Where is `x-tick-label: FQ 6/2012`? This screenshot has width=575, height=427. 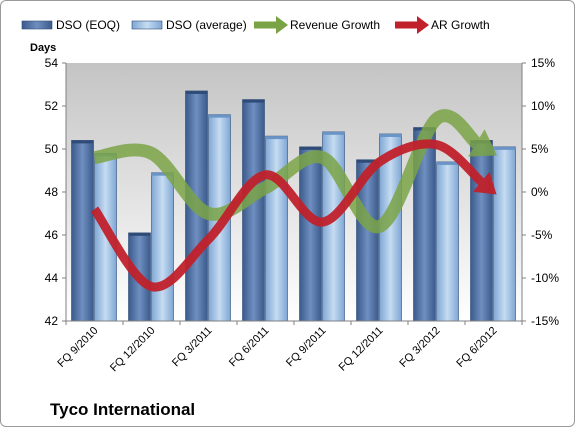
x-tick-label: FQ 6/2012 is located at coordinates (476, 347).